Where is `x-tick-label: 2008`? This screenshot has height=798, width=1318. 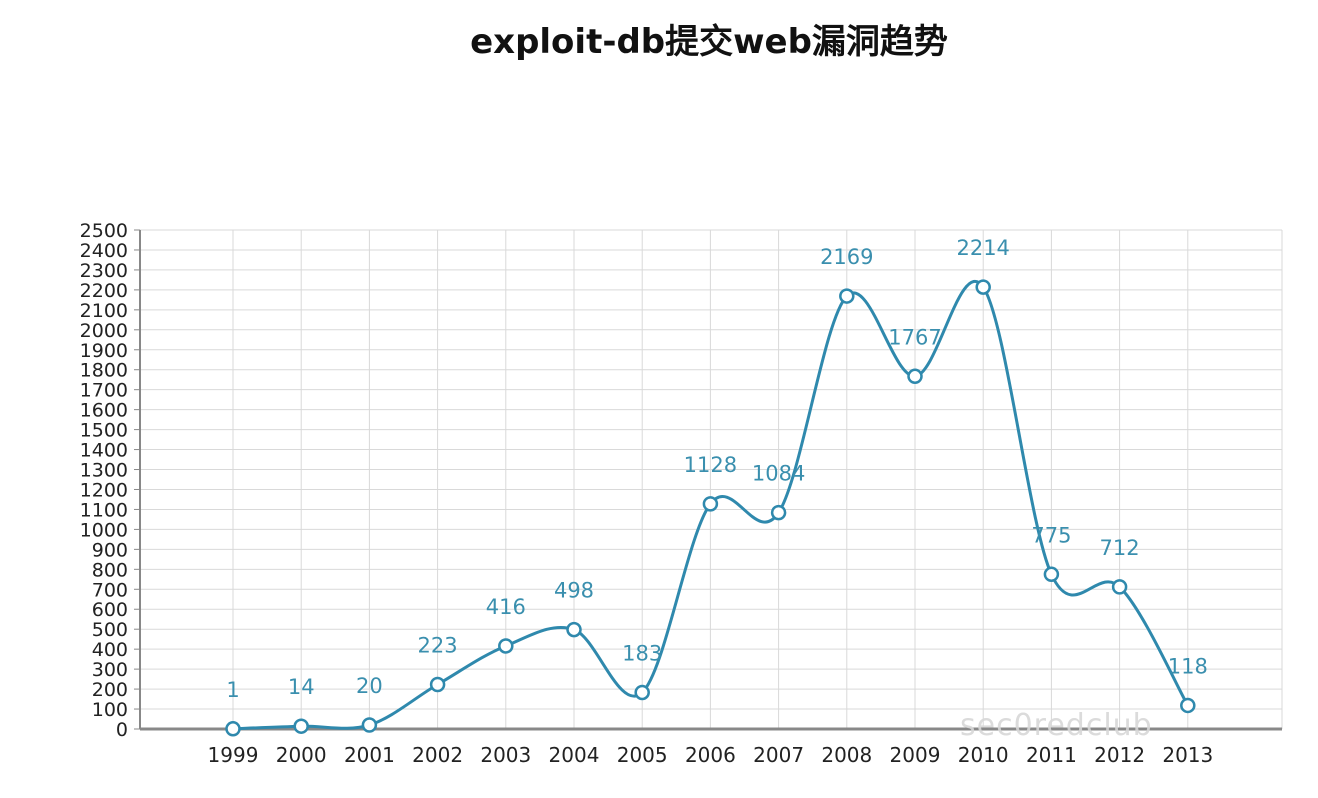 x-tick-label: 2008 is located at coordinates (846, 755).